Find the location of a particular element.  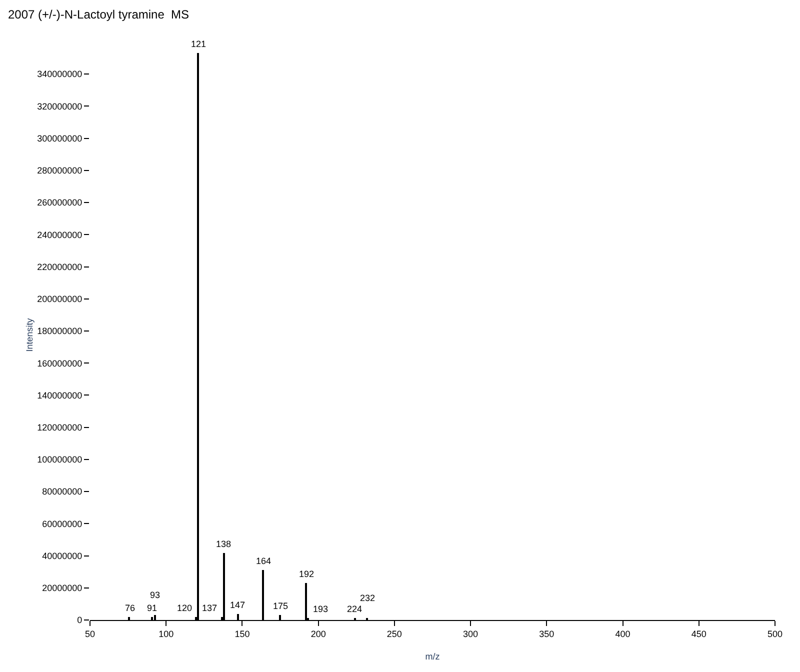

y-tick-label: 100000000 is located at coordinates (59, 459).